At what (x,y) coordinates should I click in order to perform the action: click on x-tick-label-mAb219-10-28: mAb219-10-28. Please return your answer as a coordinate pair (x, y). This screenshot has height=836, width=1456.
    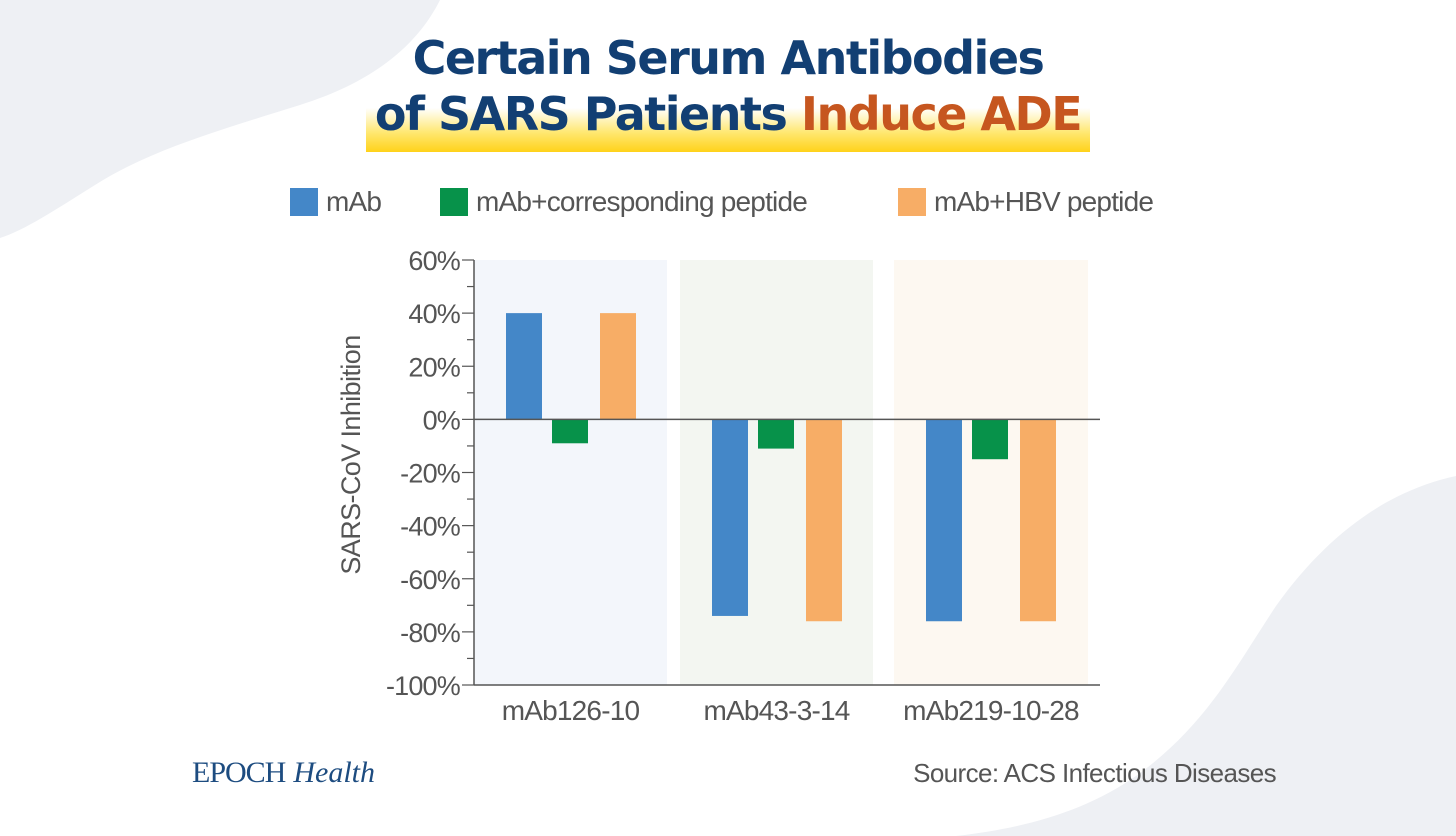
    Looking at the image, I should click on (991, 710).